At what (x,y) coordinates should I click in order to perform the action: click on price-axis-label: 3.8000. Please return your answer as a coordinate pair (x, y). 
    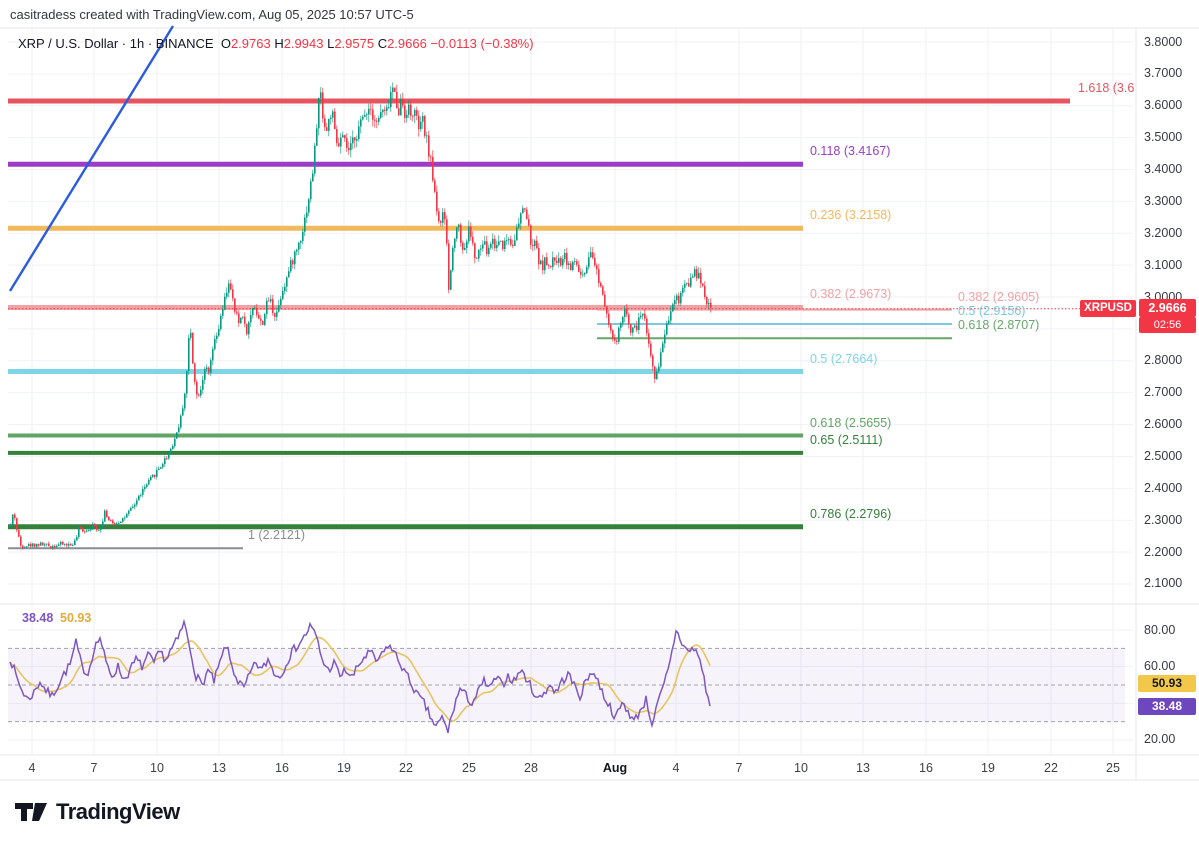
    Looking at the image, I should click on (1163, 41).